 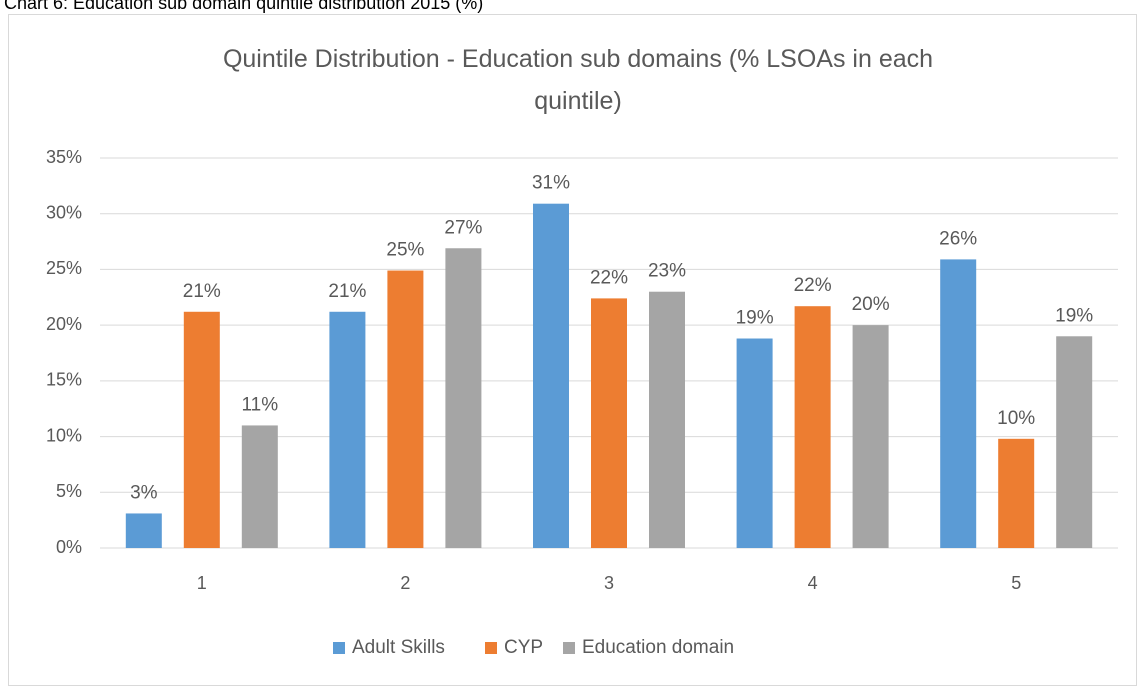 What do you see at coordinates (658, 647) in the screenshot?
I see `legend-label: Education domain` at bounding box center [658, 647].